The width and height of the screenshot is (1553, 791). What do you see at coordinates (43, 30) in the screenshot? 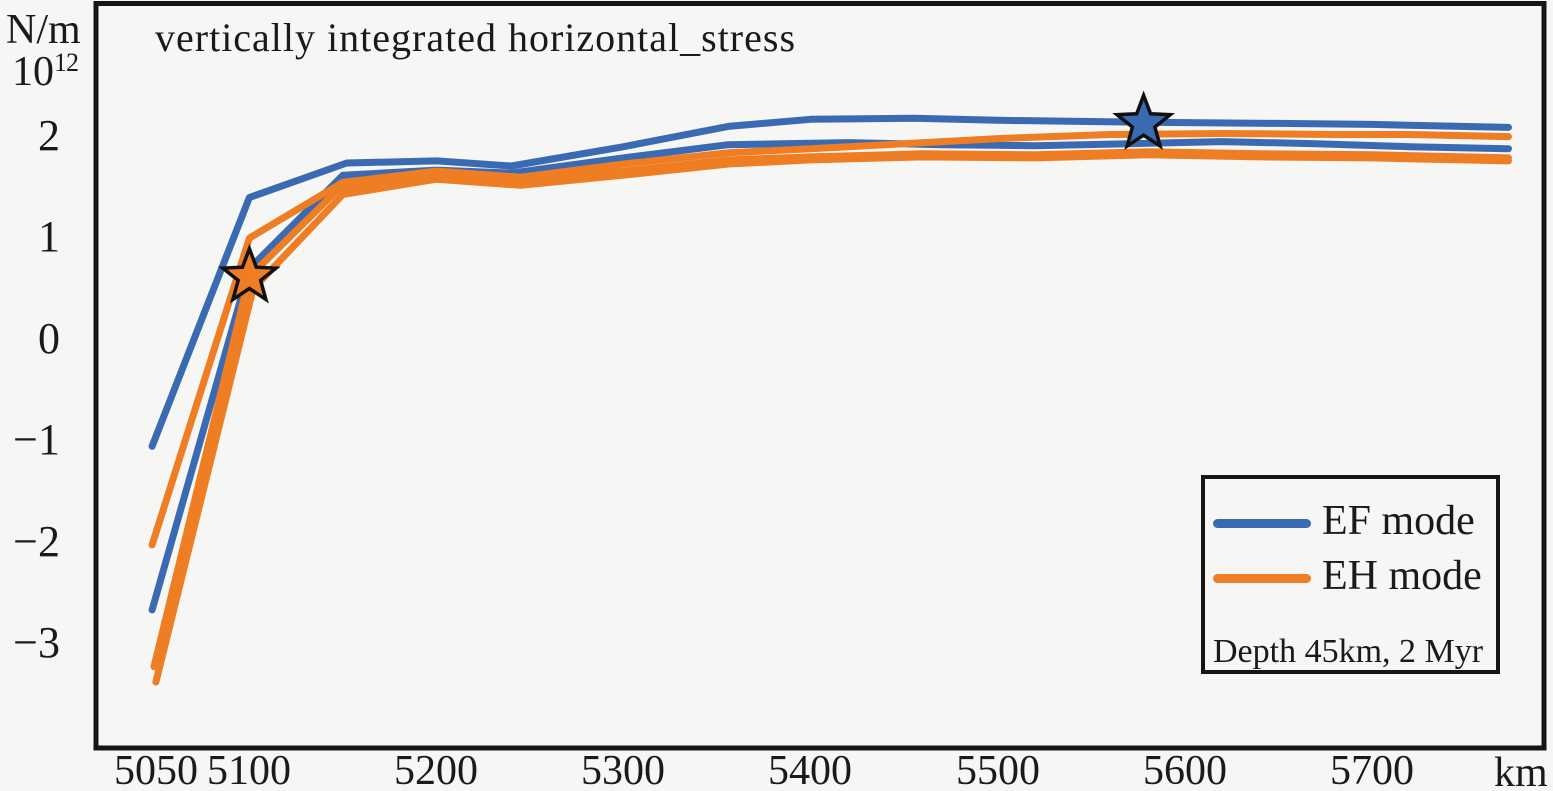
I see `y-axis-unit-label: N/m` at bounding box center [43, 30].